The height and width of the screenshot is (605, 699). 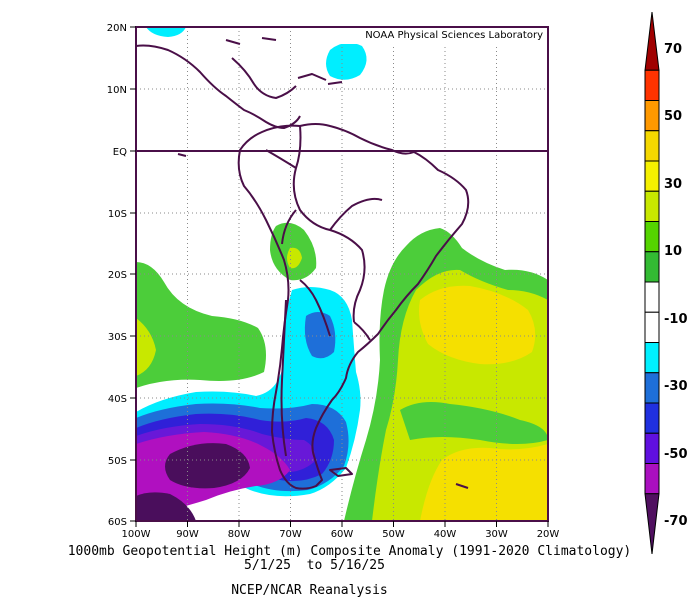 I want to click on lon-label-50w: 50W, so click(x=393, y=534).